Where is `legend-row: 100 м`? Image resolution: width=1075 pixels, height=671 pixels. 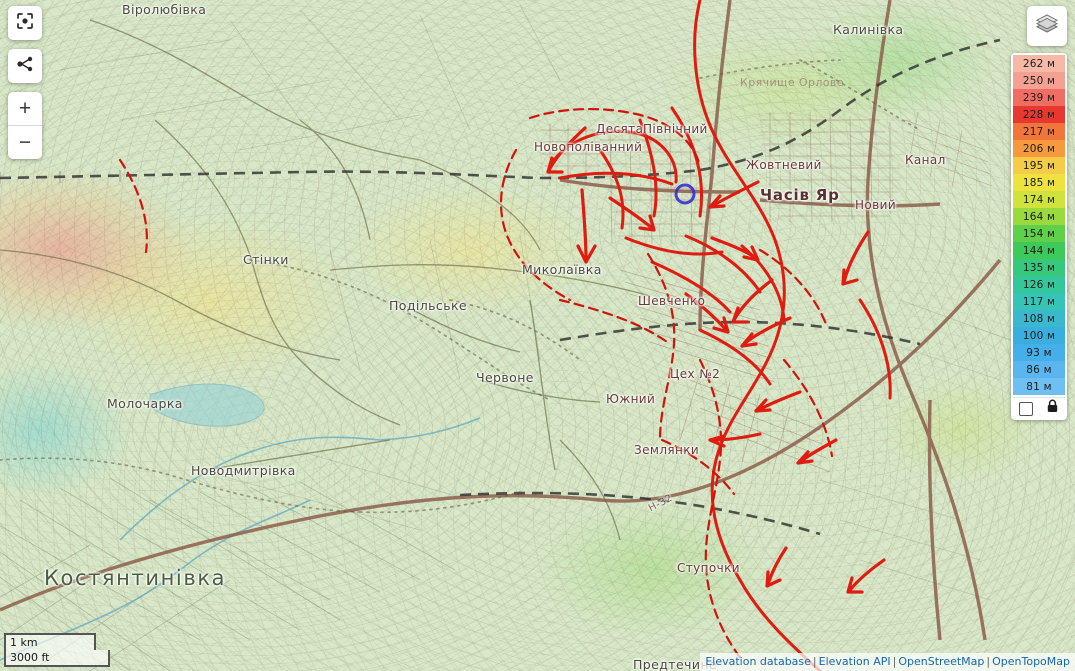
legend-row: 100 м is located at coordinates (1039, 335).